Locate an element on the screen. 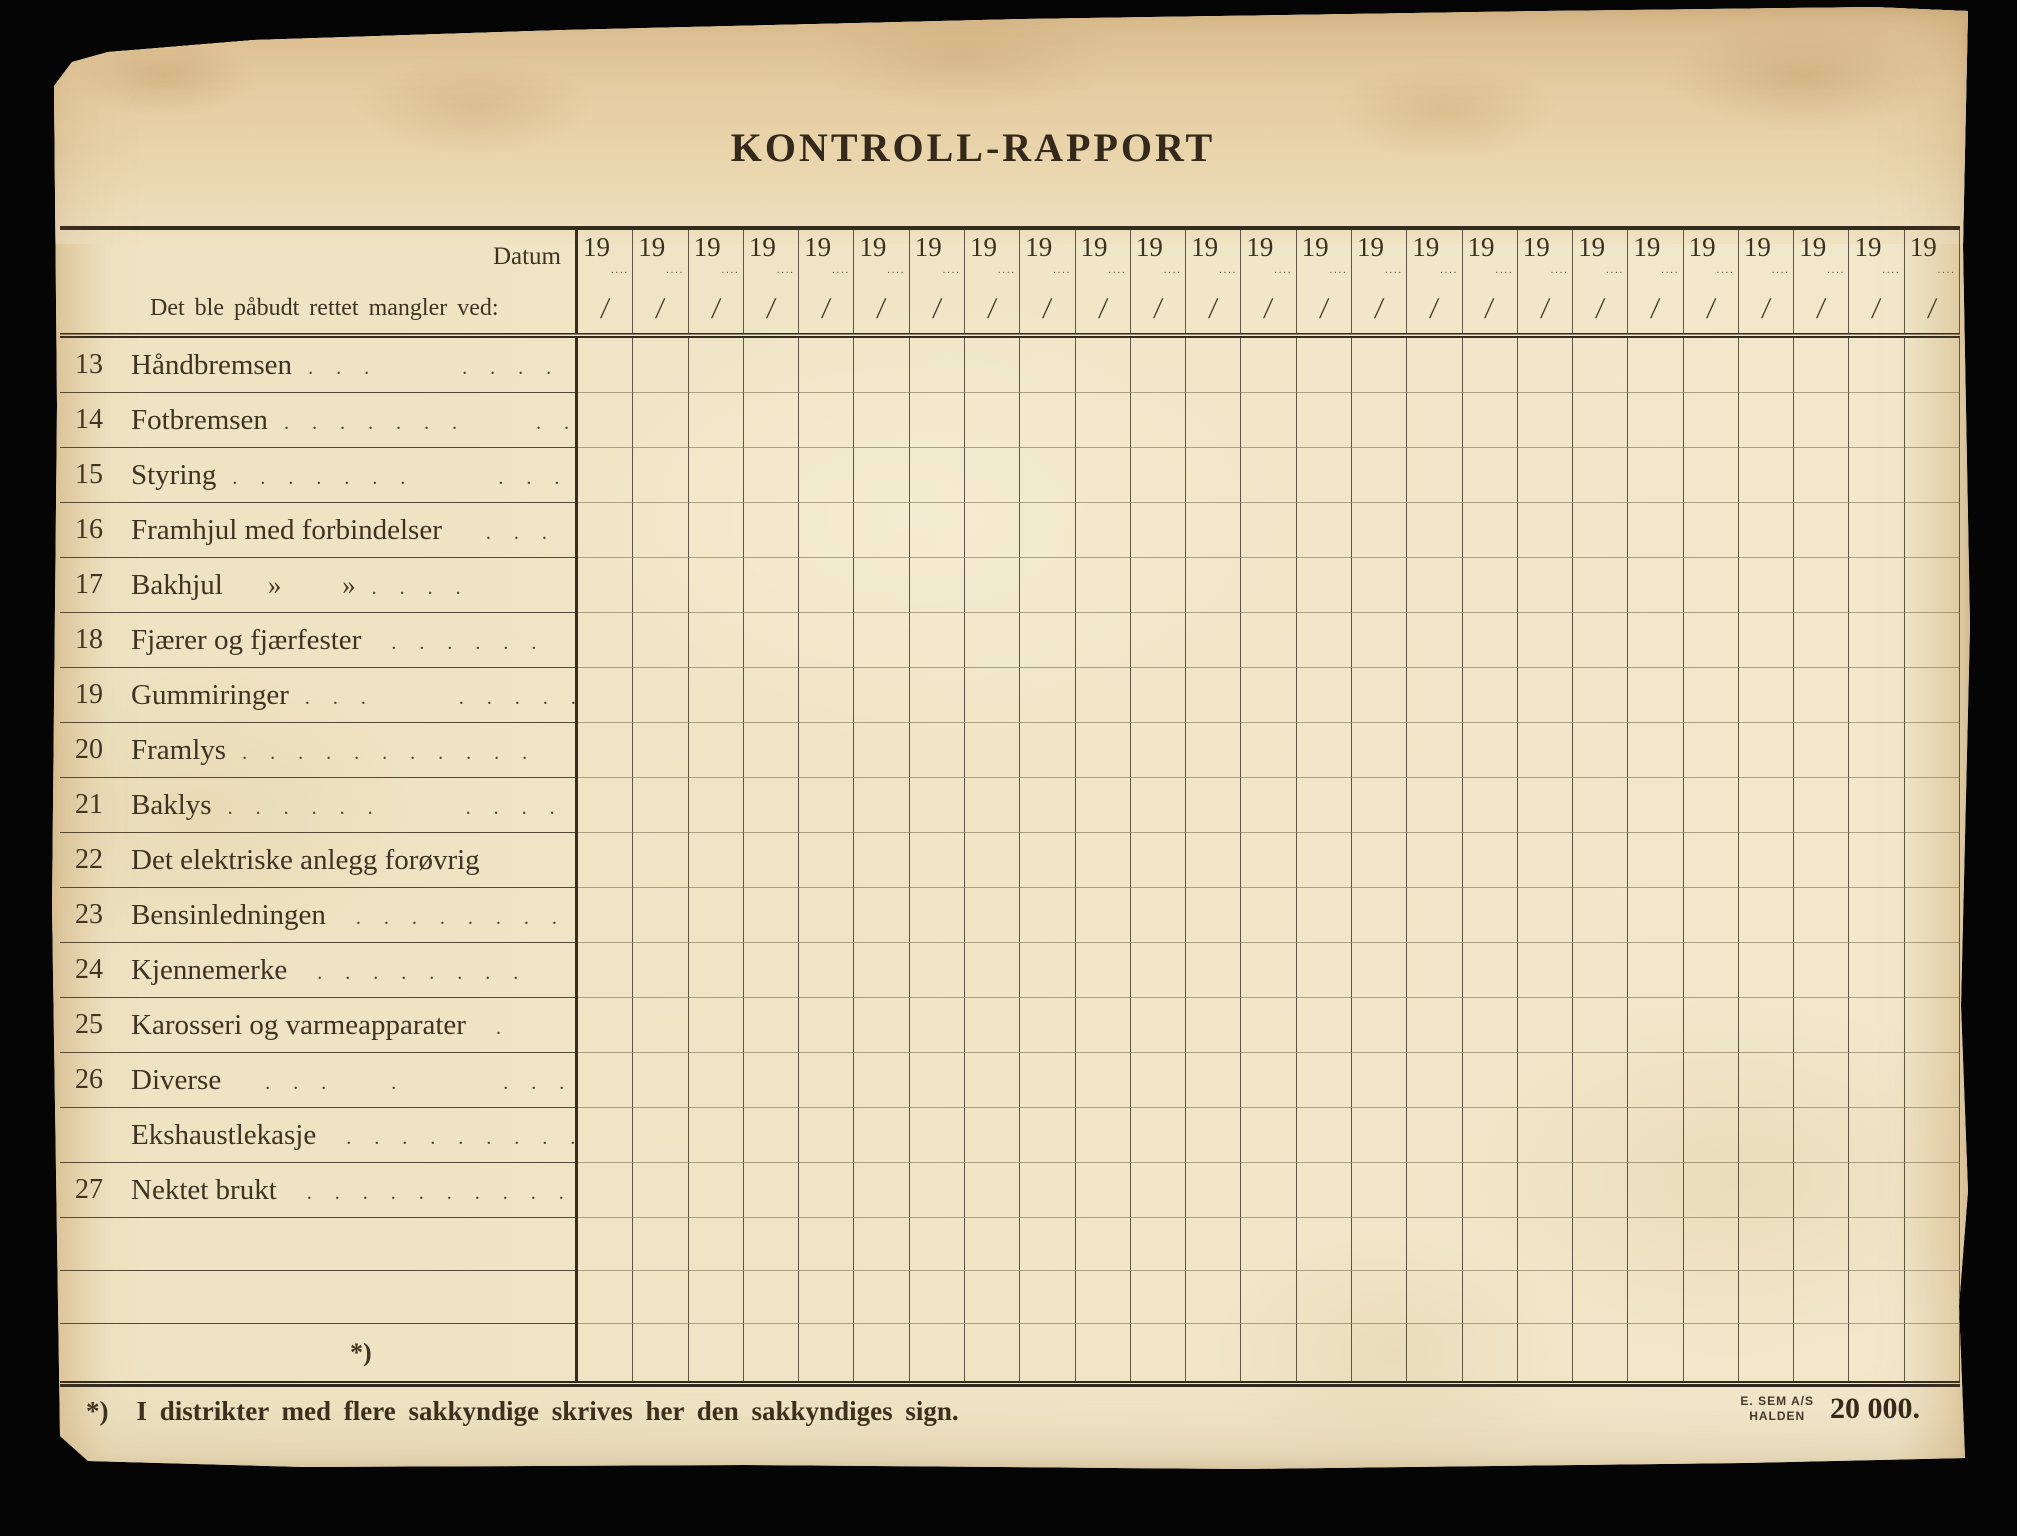  row-label-cell: 20 Framlys . . . . . . . . . . . is located at coordinates (317, 750).